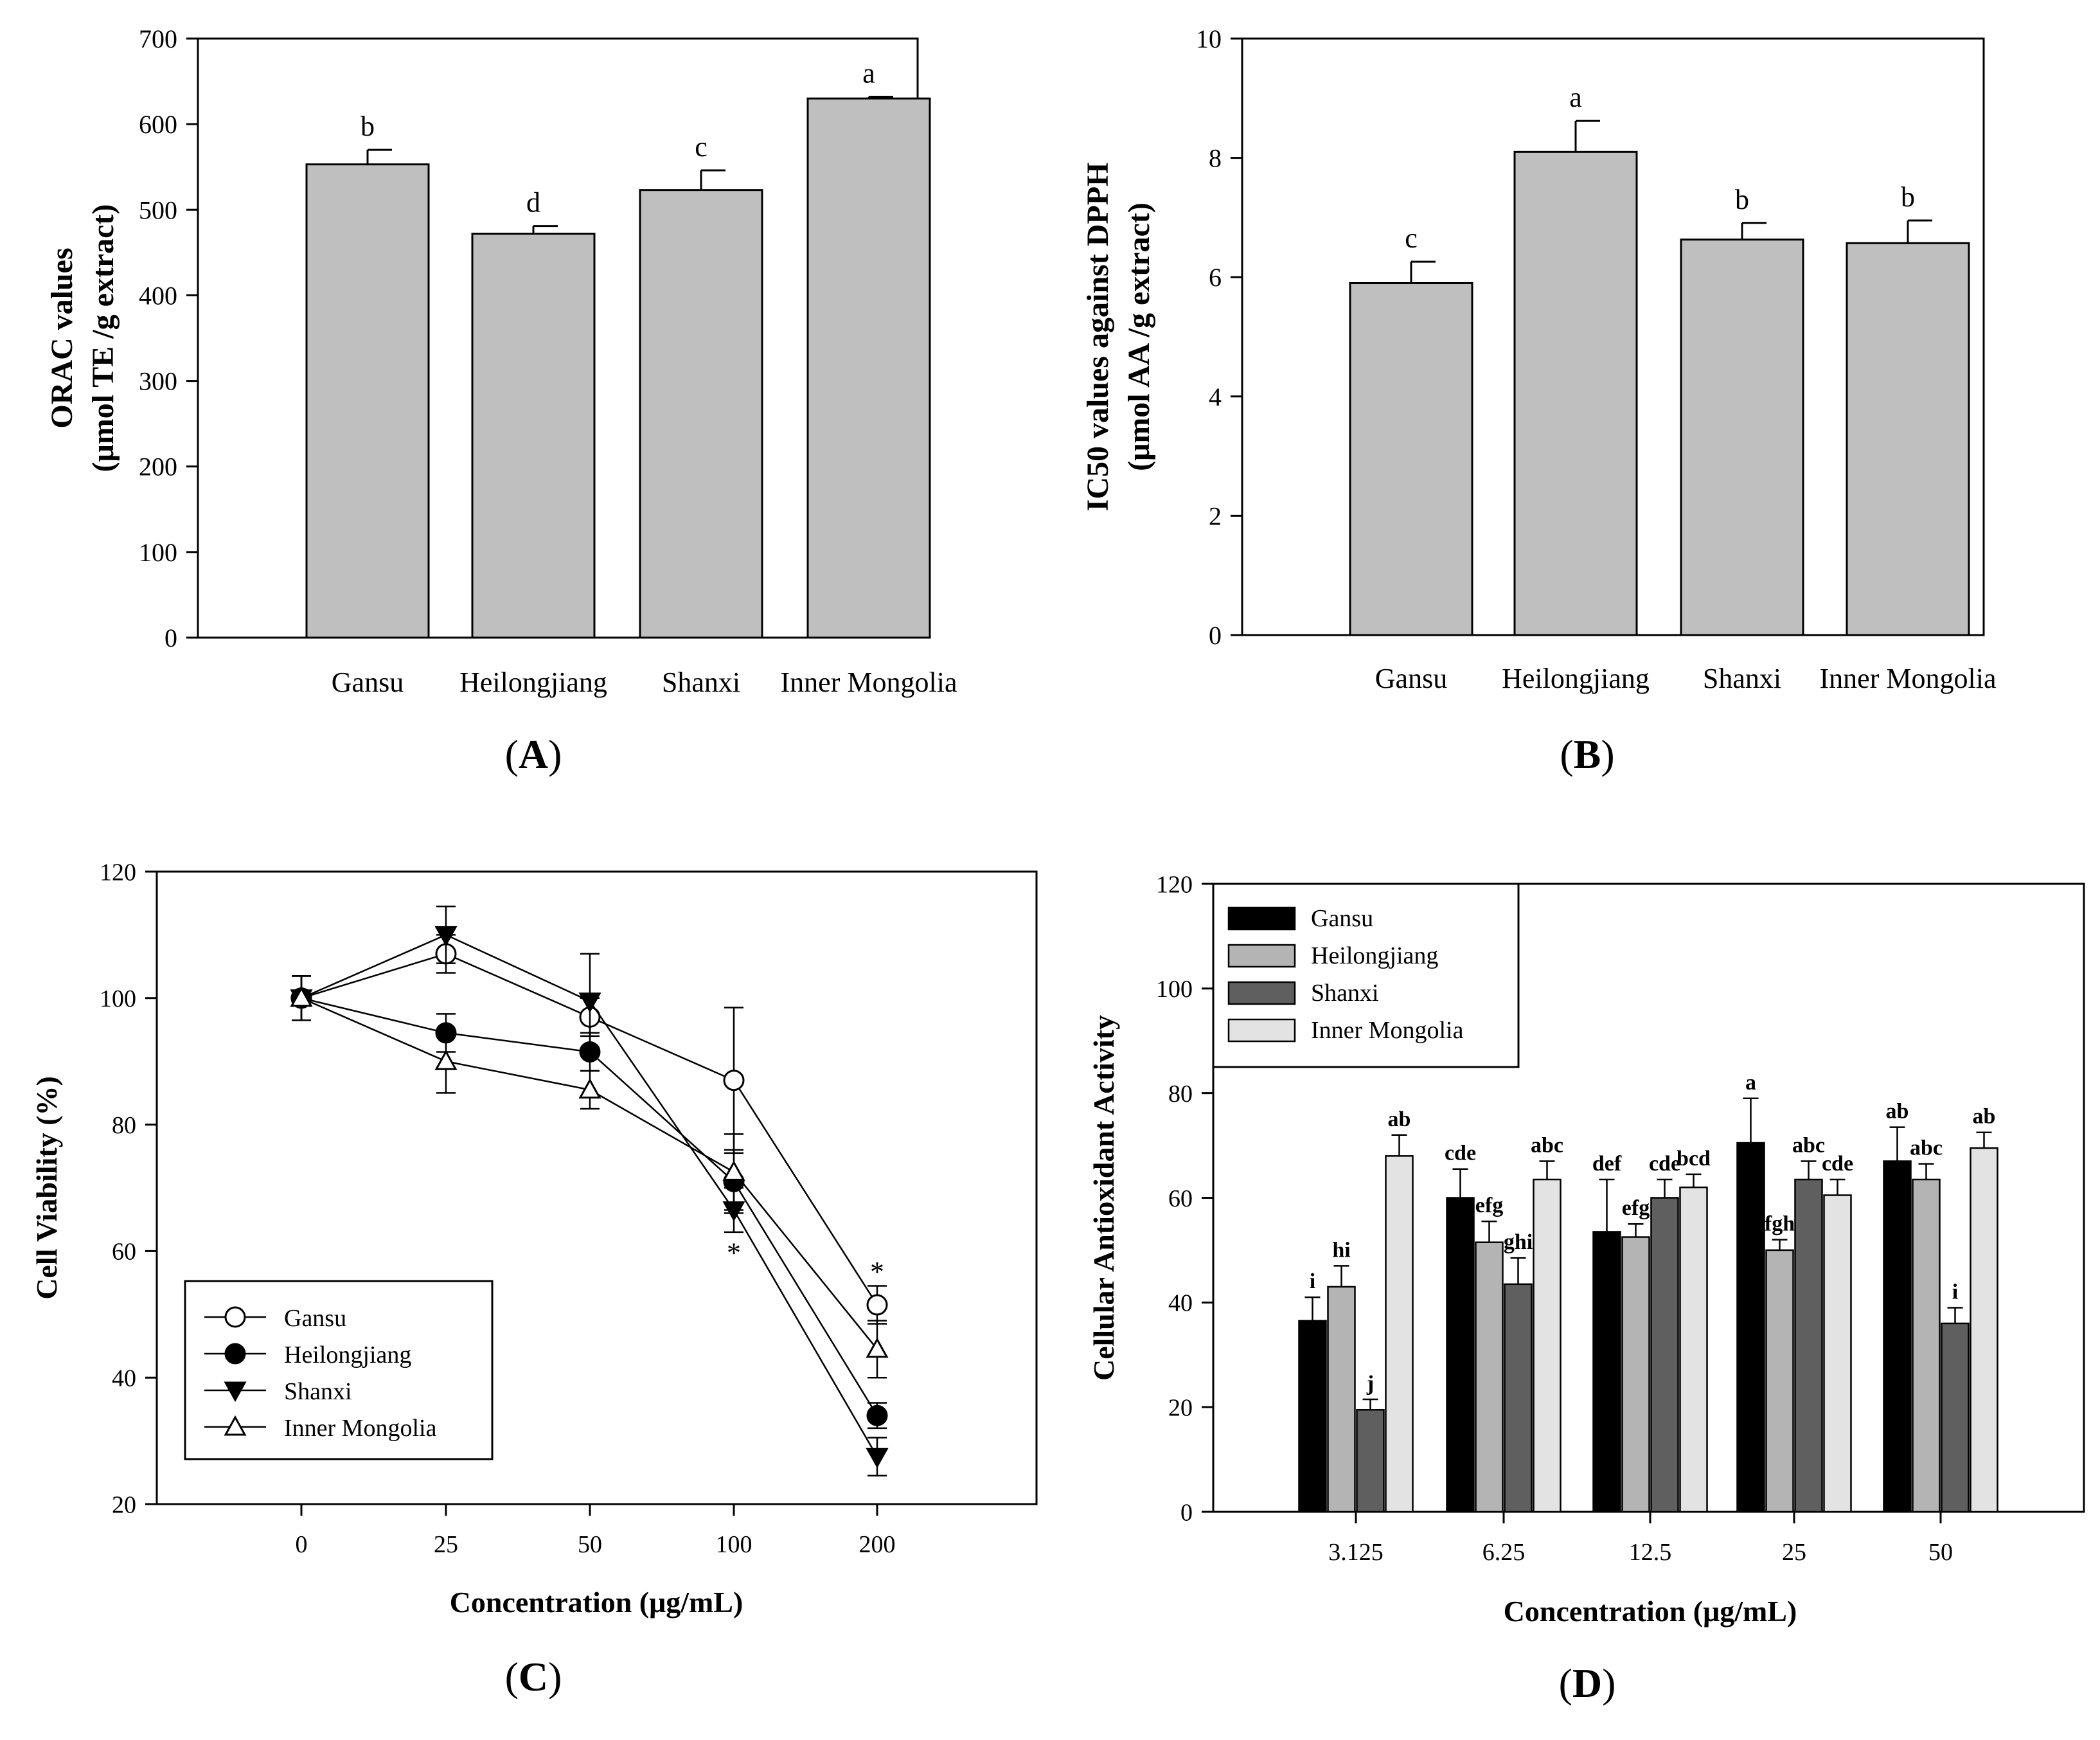 Image resolution: width=2100 pixels, height=1740 pixels. I want to click on y-axis-label-line: IC50 values against DPPH, so click(1098, 337).